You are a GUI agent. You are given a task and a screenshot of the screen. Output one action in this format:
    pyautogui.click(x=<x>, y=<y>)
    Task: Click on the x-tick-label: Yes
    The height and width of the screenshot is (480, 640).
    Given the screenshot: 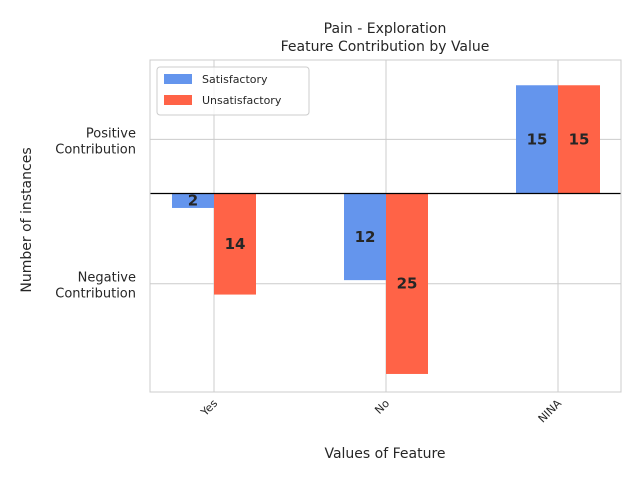 What is the action you would take?
    pyautogui.click(x=209, y=408)
    